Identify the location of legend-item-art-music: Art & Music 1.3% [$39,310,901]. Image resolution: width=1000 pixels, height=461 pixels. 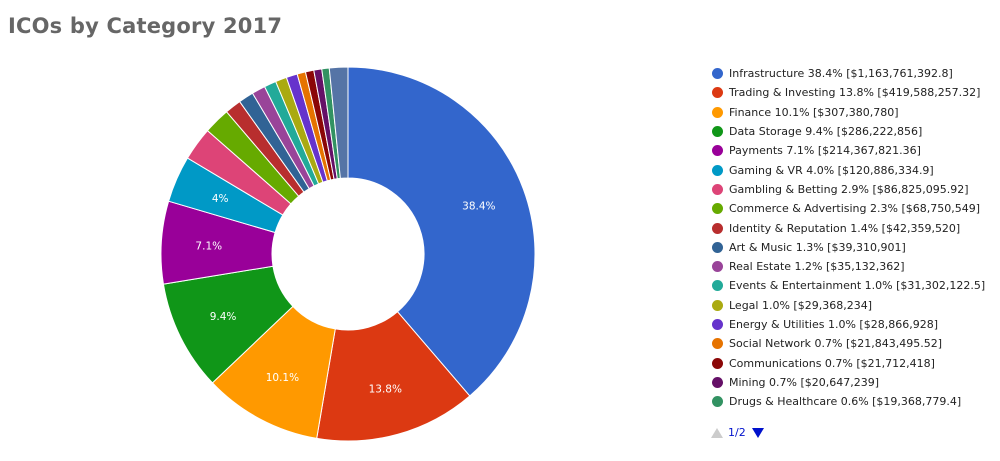
(853, 247).